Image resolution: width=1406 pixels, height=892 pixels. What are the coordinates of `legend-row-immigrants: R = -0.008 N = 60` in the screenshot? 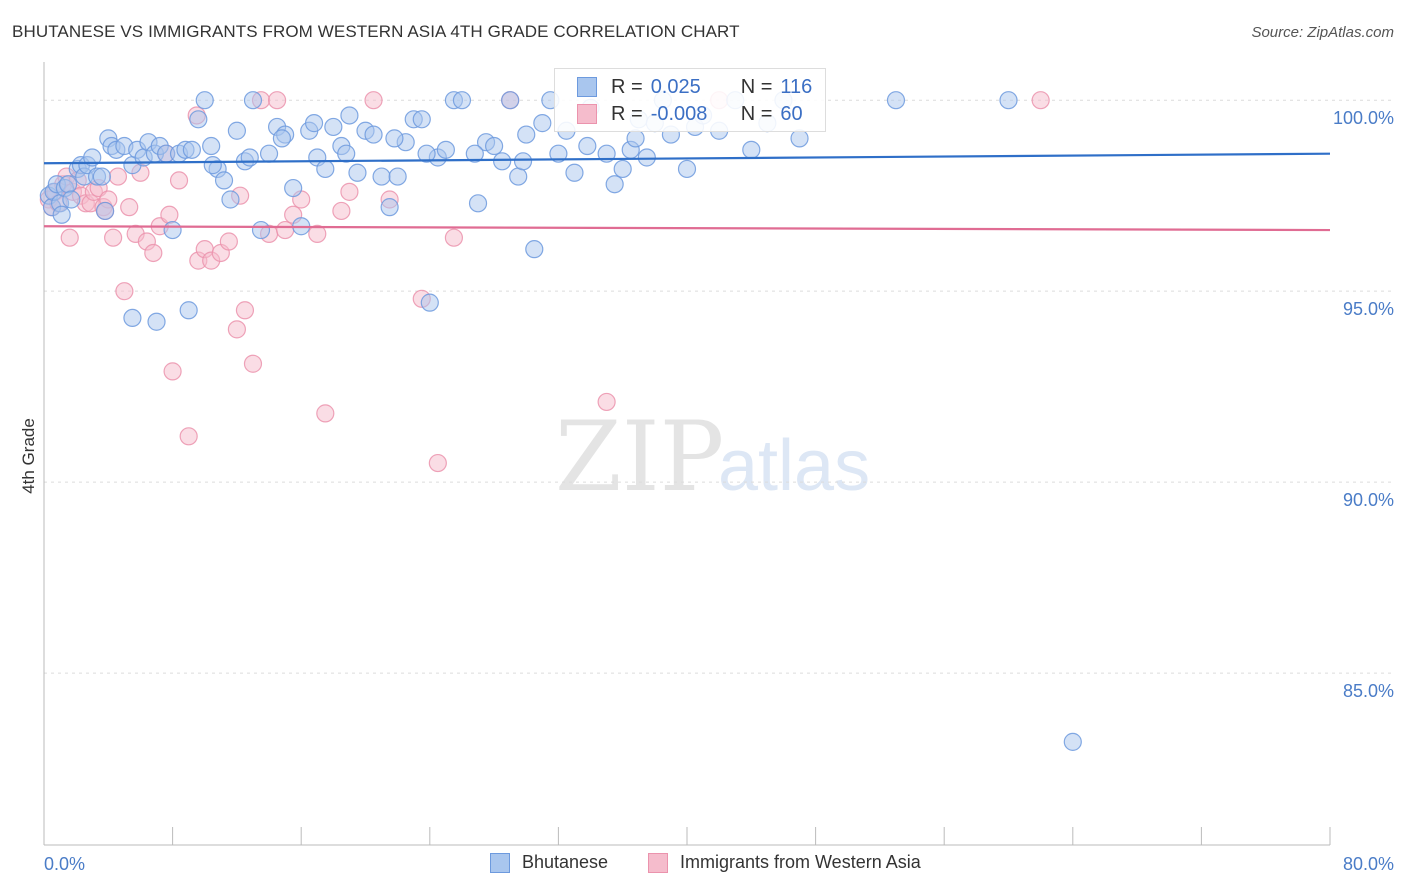 It's located at (690, 114).